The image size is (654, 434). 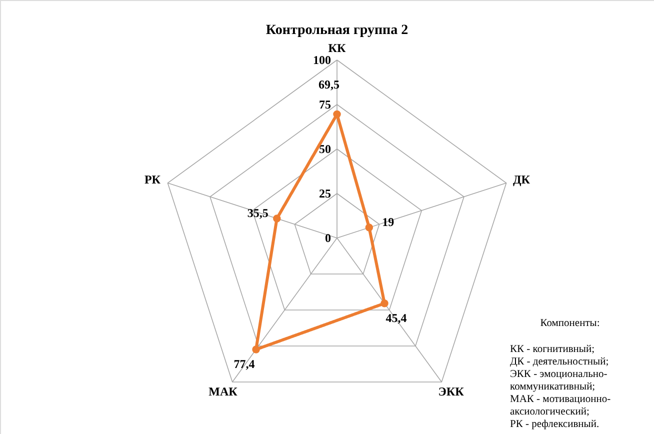 What do you see at coordinates (559, 362) in the screenshot?
I see `text: ДК - деятельностный;` at bounding box center [559, 362].